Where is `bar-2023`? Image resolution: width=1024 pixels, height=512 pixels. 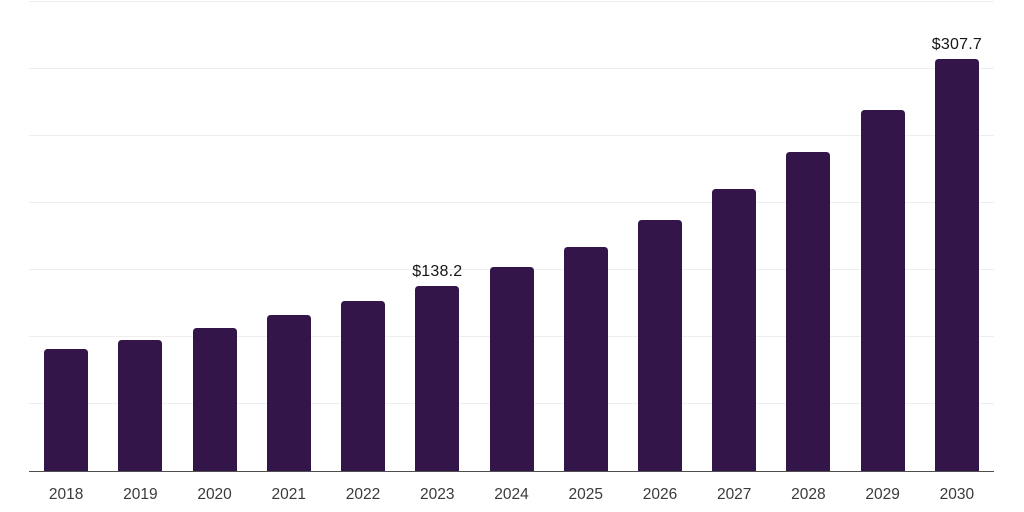
bar-2023 is located at coordinates (437, 378).